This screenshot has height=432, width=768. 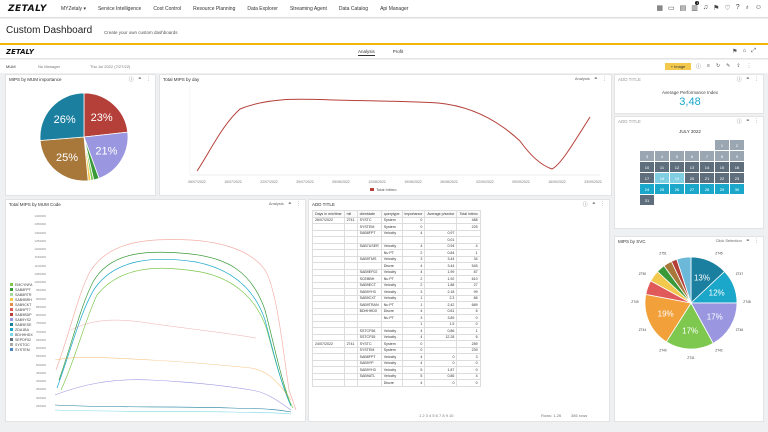 I want to click on calendar-day: 17, so click(x=647, y=178).